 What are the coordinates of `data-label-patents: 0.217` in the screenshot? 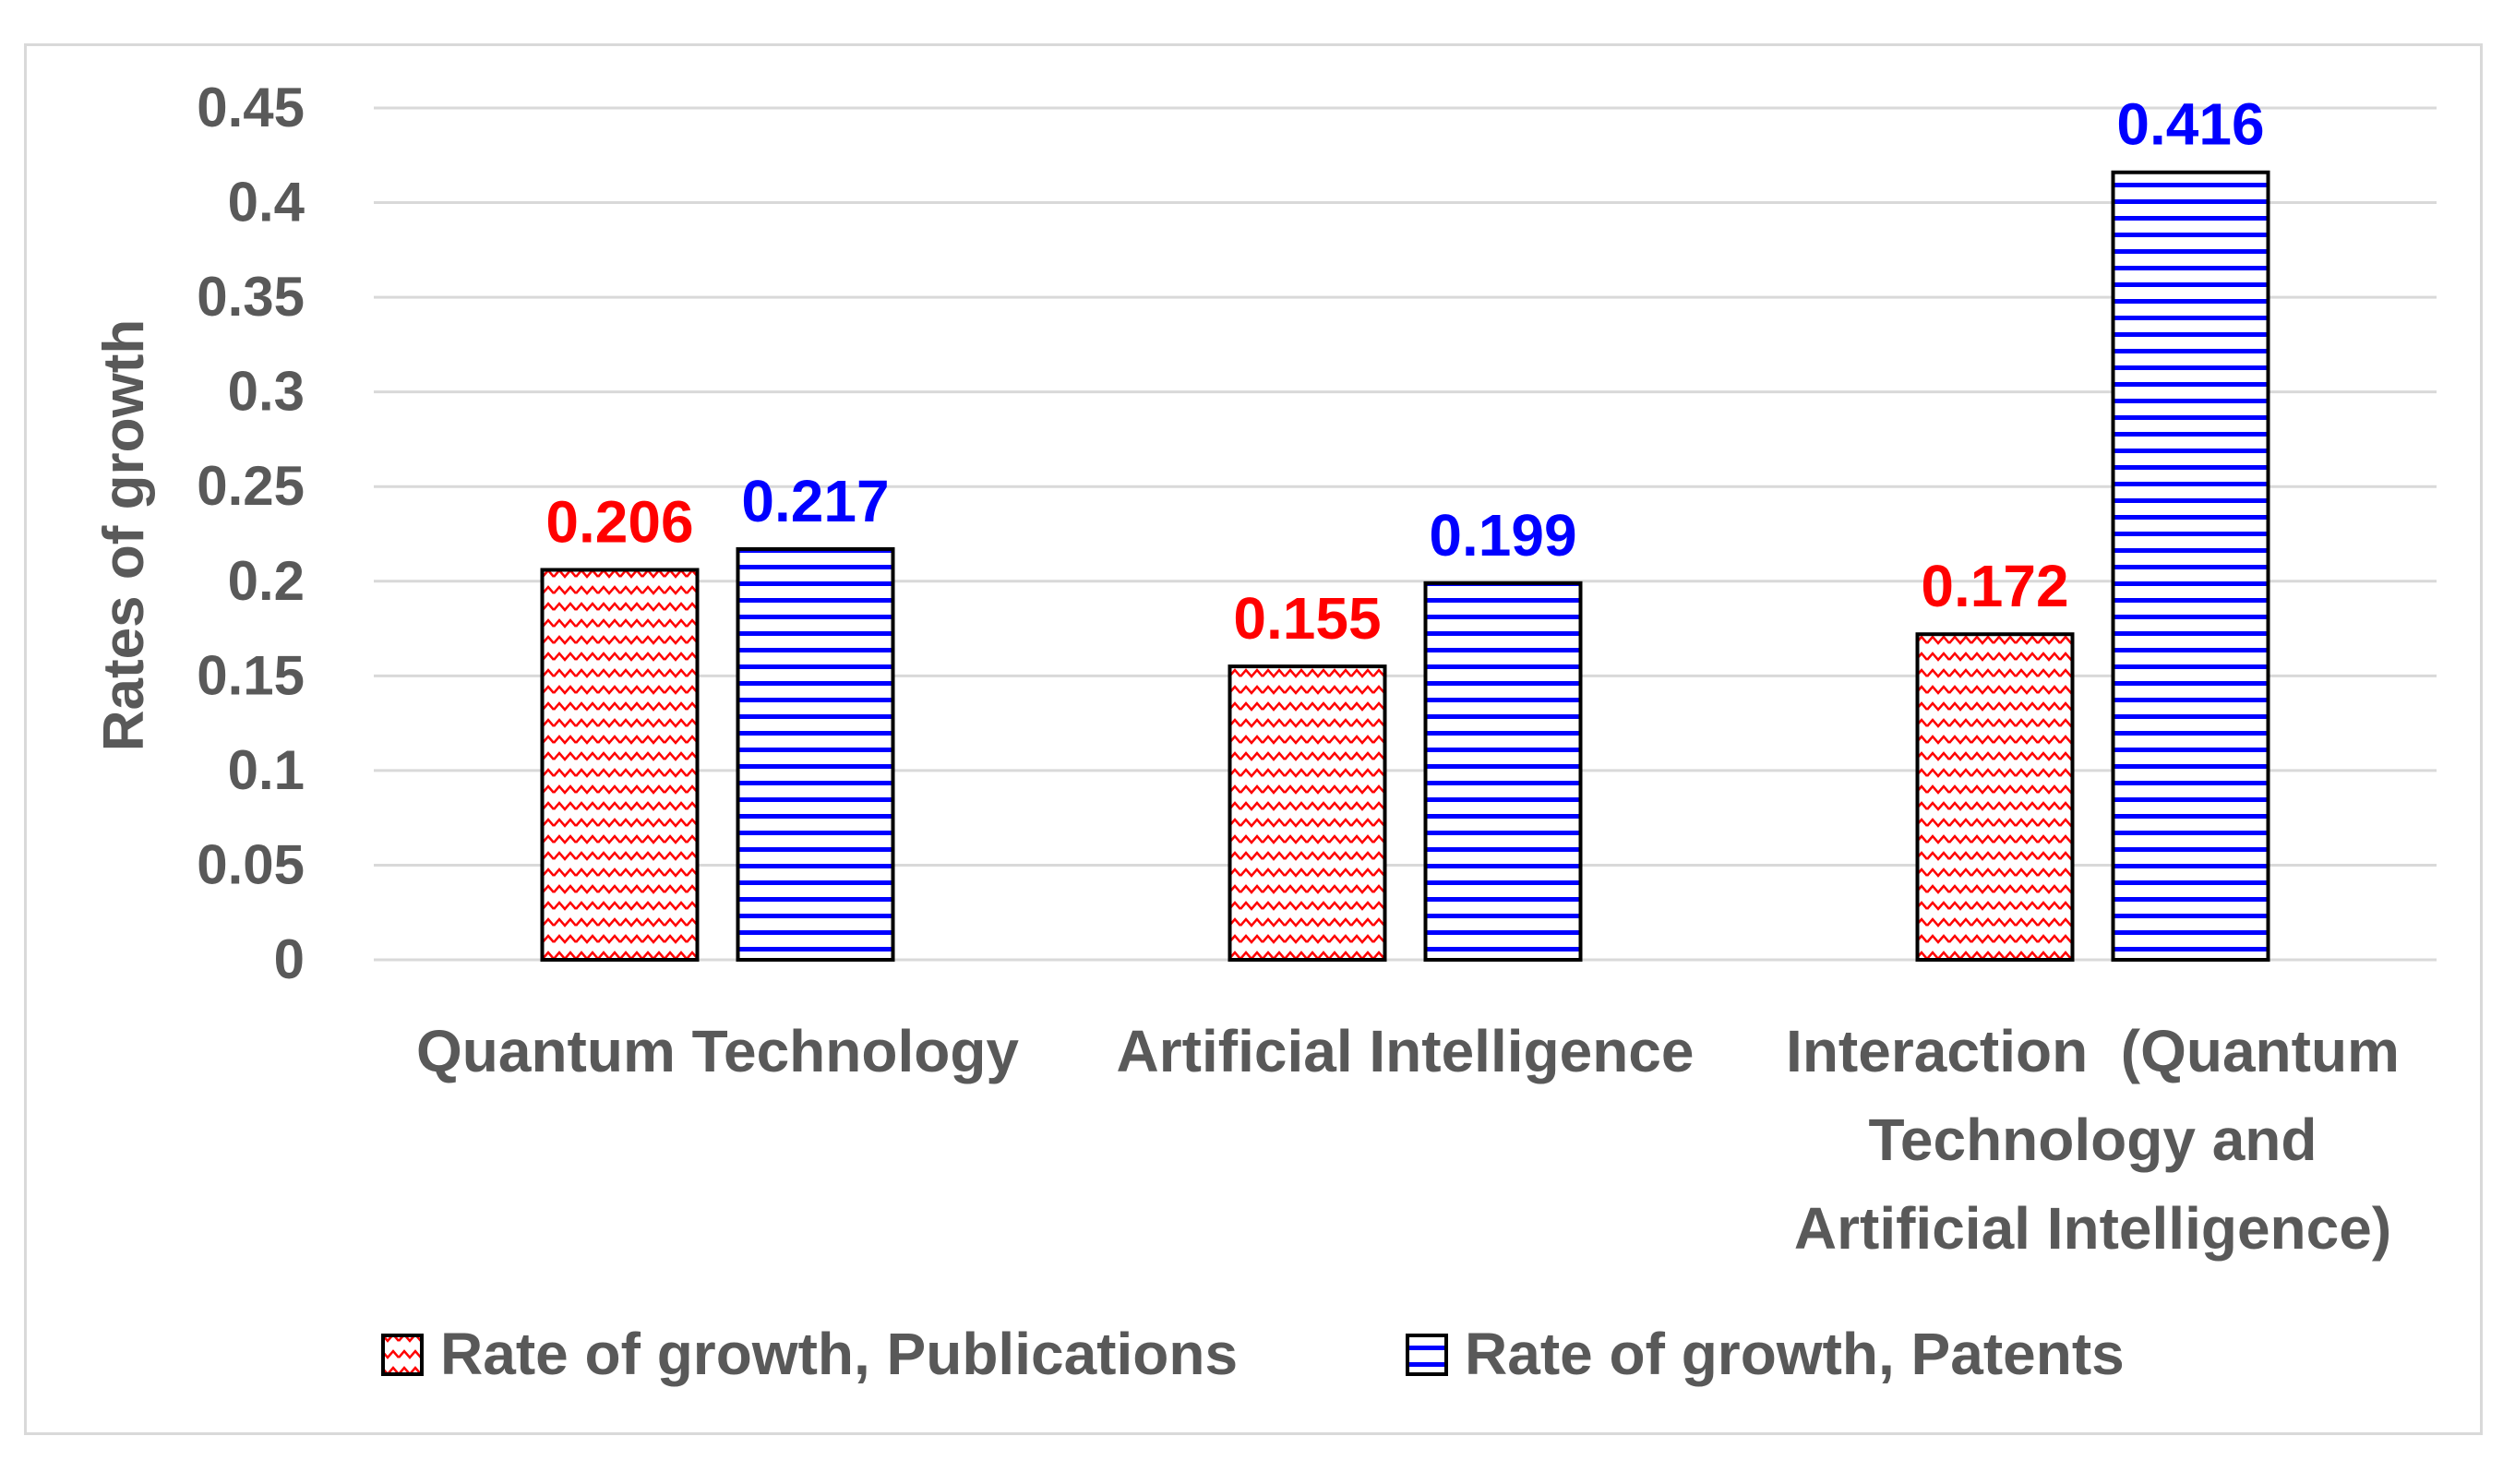 It's located at (815, 501).